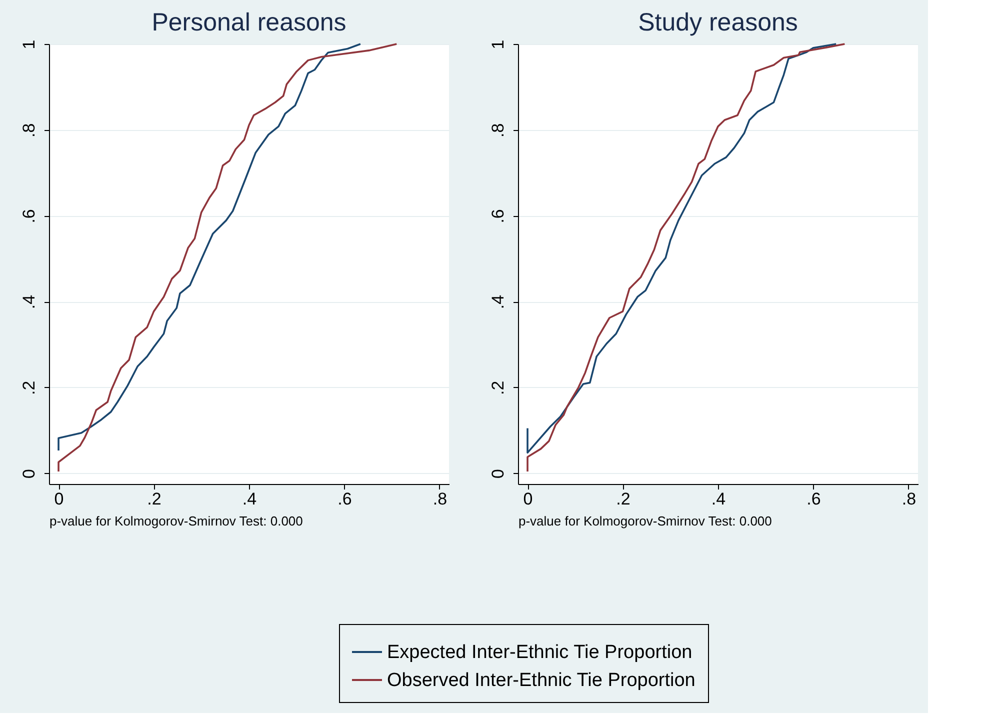 The height and width of the screenshot is (728, 995). I want to click on chart-title: Personal reasons, so click(249, 22).